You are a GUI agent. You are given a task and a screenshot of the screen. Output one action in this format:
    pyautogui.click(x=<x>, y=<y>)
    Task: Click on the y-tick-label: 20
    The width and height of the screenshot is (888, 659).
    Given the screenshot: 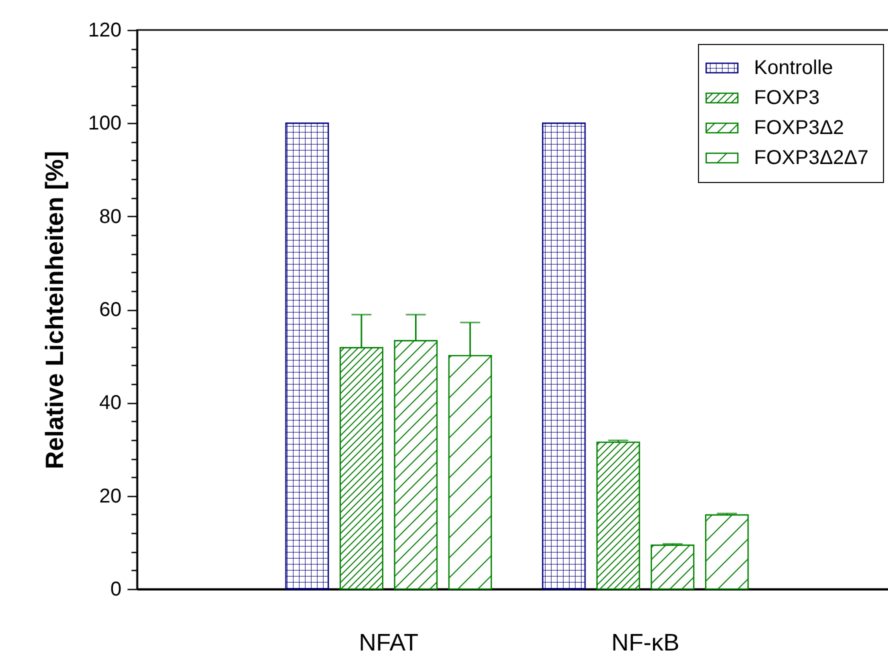 What is the action you would take?
    pyautogui.click(x=110, y=496)
    